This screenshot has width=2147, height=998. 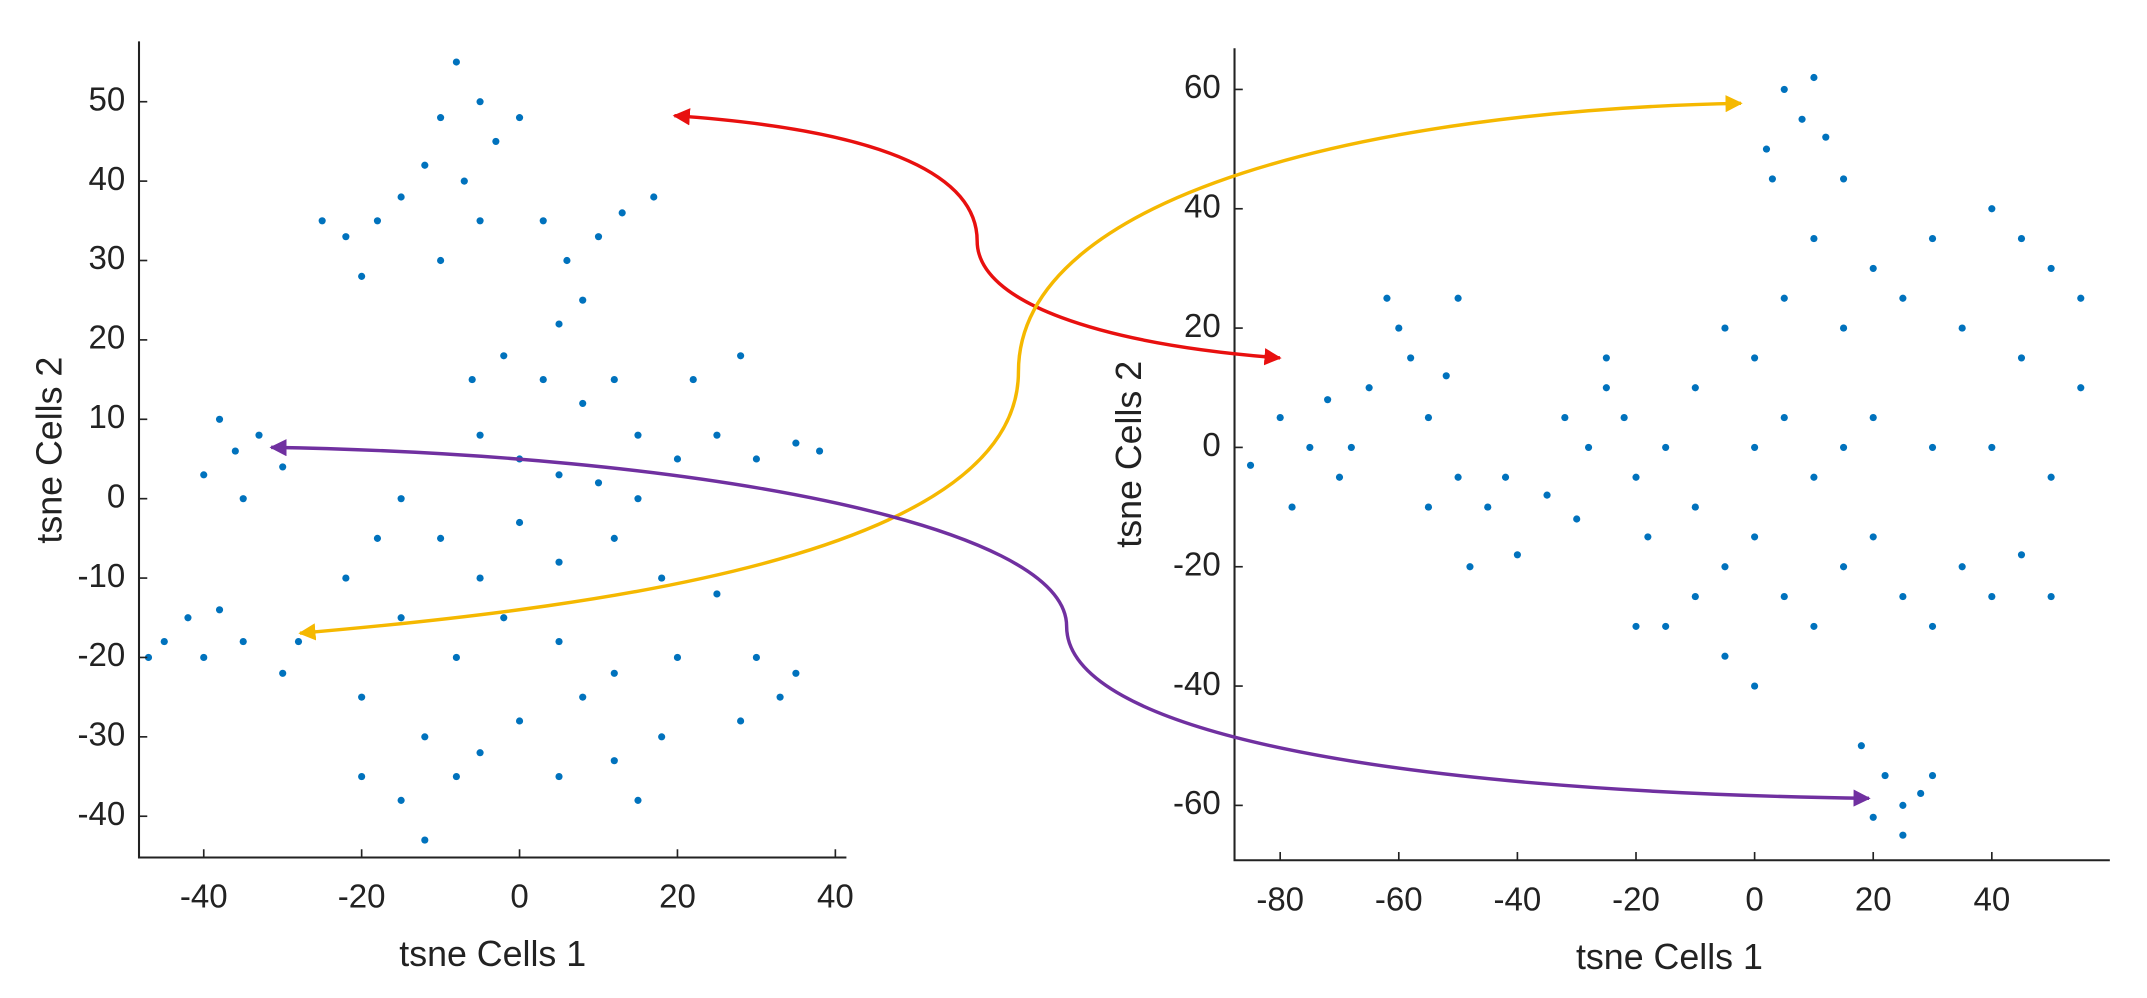 I want to click on y-tick-label: -30, so click(x=102, y=734).